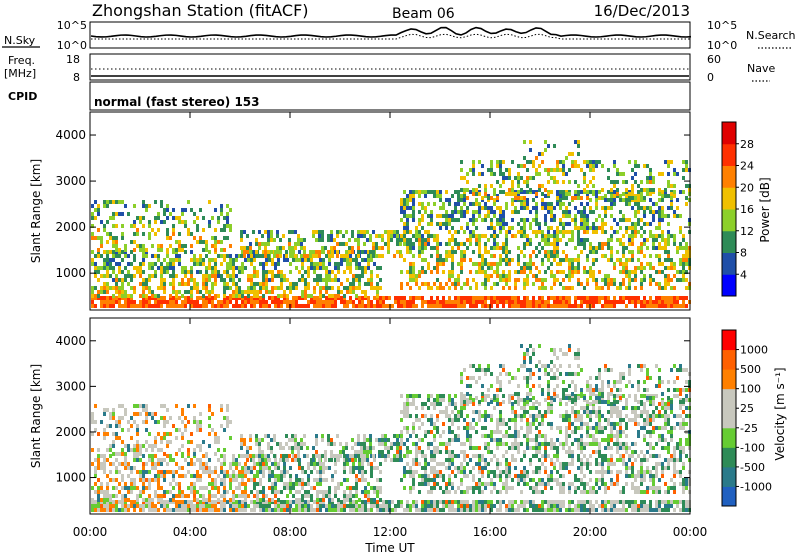 The height and width of the screenshot is (554, 800). What do you see at coordinates (756, 486) in the screenshot?
I see `colorbar-tick-label: -1000` at bounding box center [756, 486].